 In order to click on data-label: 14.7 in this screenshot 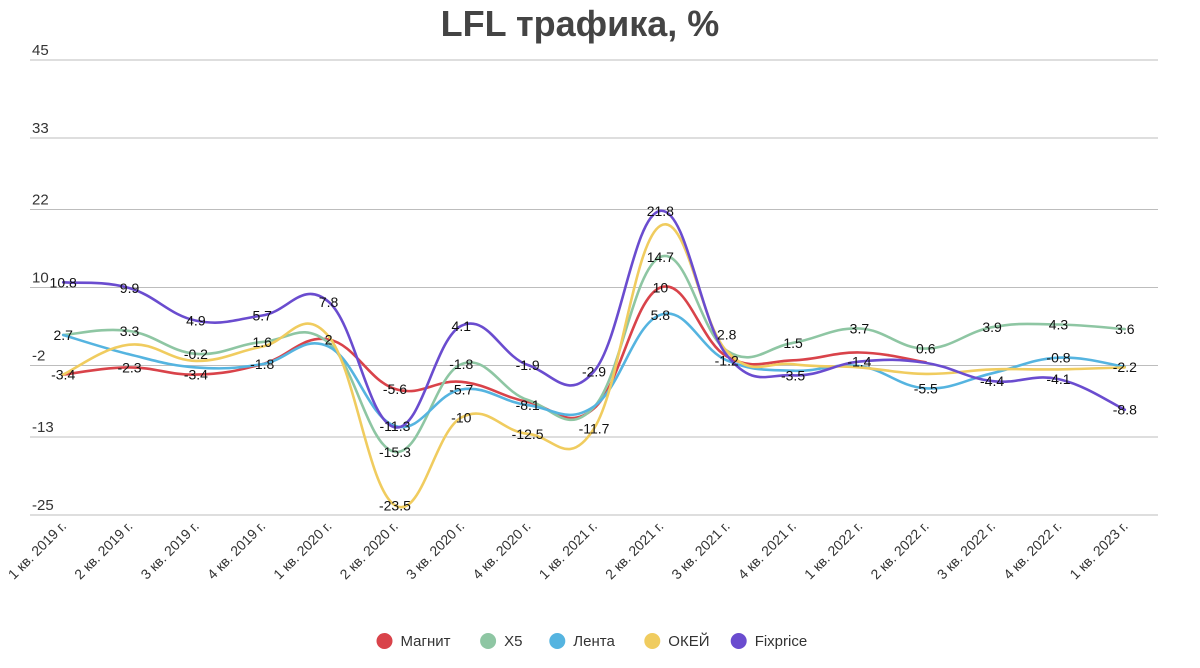, I will do `click(660, 257)`.